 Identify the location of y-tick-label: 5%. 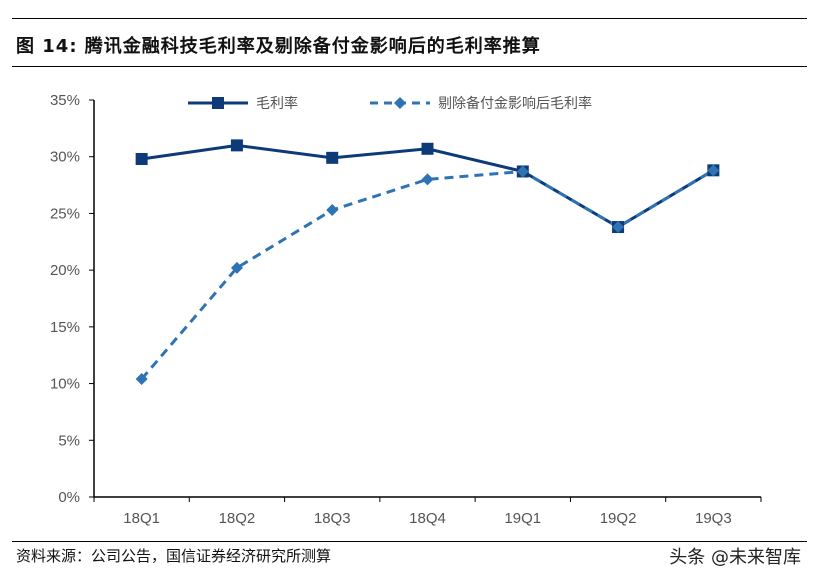
(69, 440).